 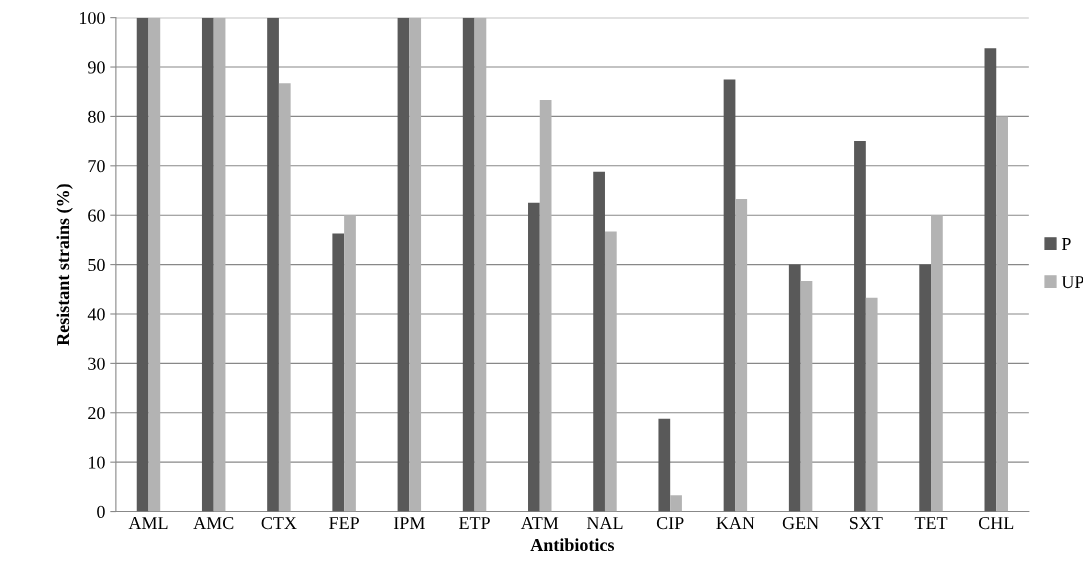 I want to click on x-tick-label: GEN, so click(x=800, y=523).